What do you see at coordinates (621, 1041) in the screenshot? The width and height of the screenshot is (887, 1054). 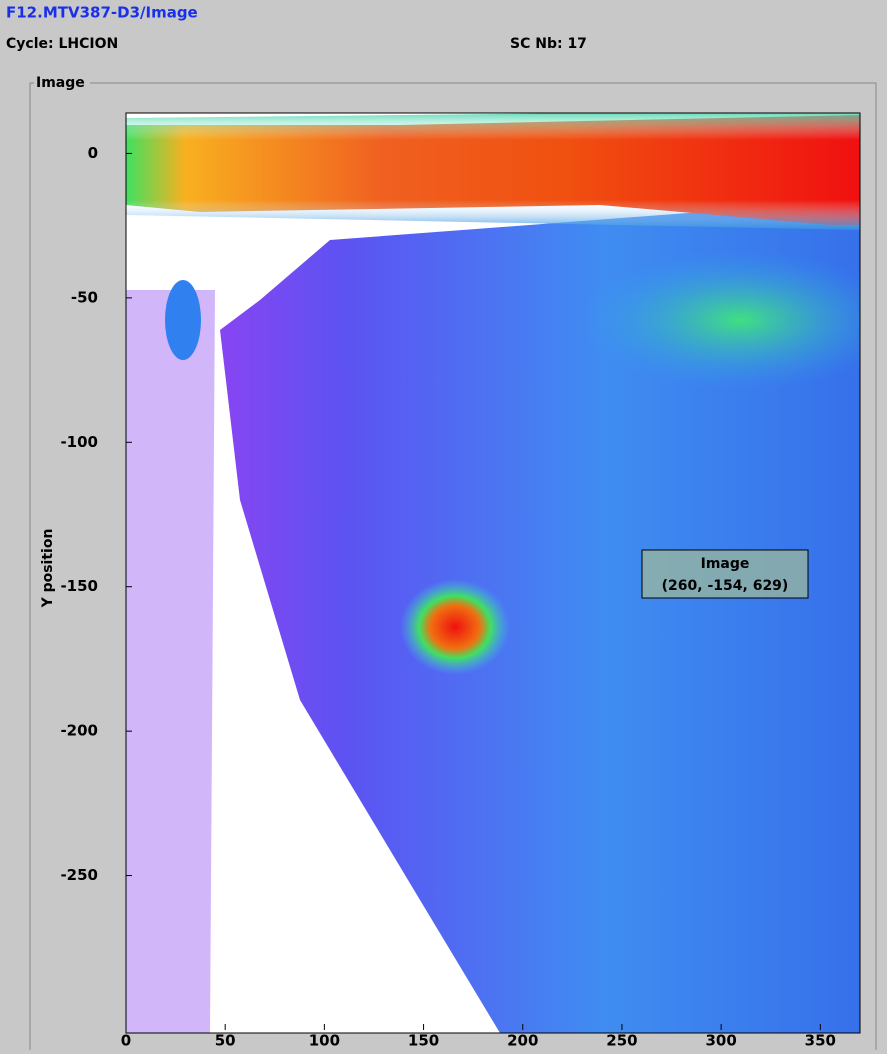 I see `x-tick-label: 250` at bounding box center [621, 1041].